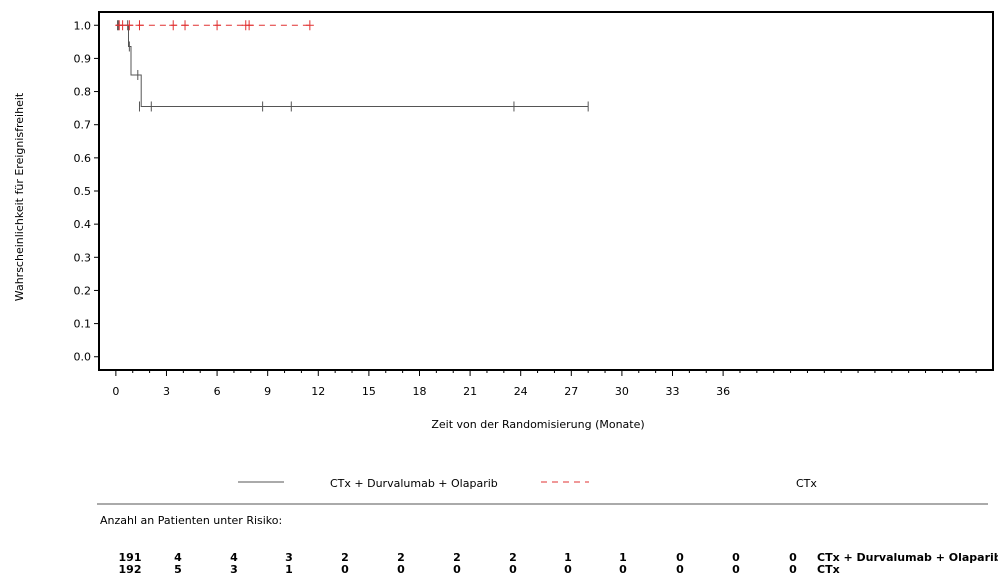 The height and width of the screenshot is (577, 998). What do you see at coordinates (83, 324) in the screenshot?
I see `y-tick-label: 0.1` at bounding box center [83, 324].